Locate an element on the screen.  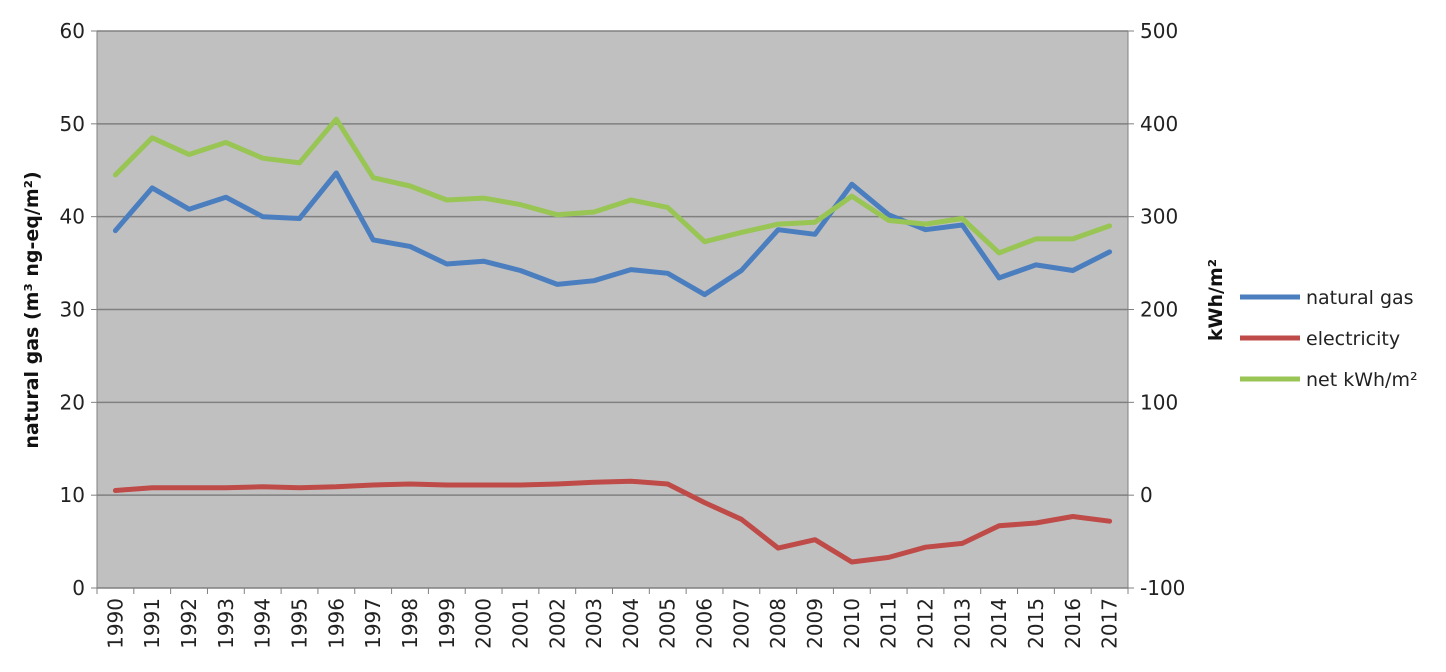
series-line-electricity is located at coordinates (612, 521).